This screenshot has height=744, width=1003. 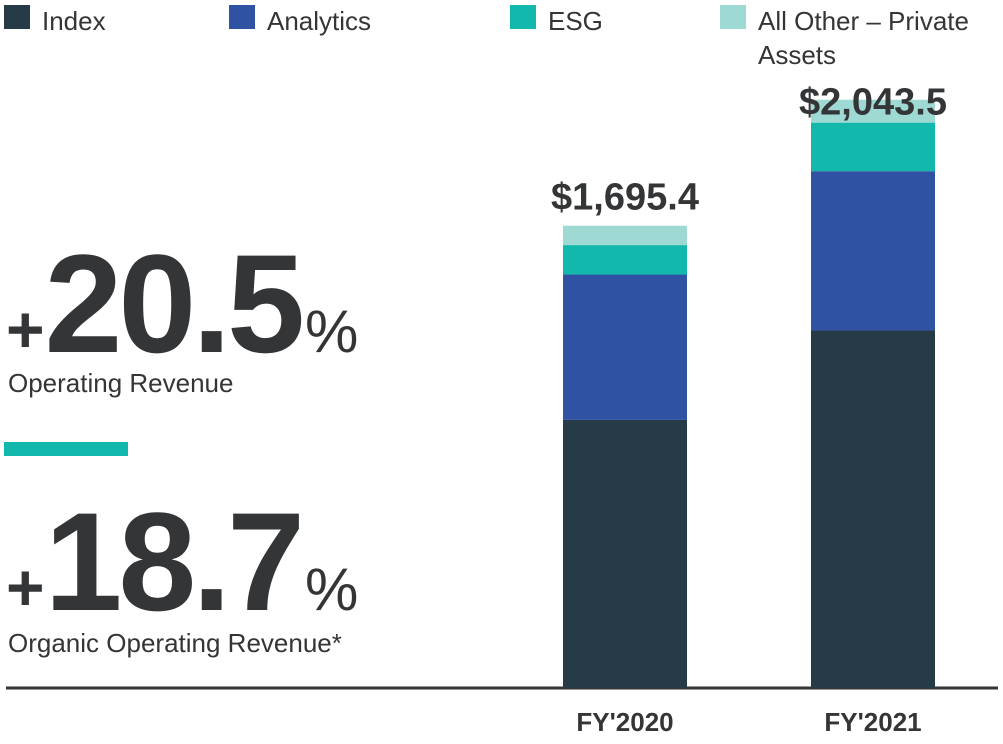 I want to click on legend-swatch-index, so click(x=17, y=17).